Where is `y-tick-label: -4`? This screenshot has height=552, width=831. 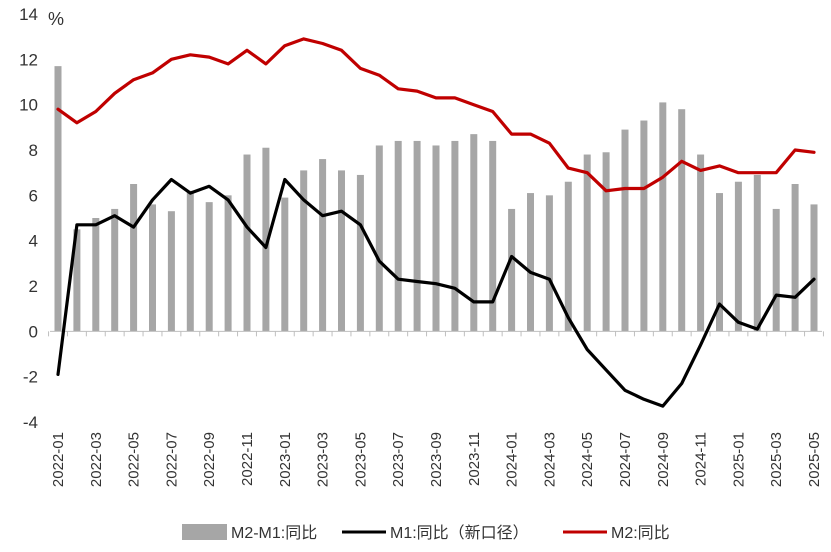 y-tick-label: -4 is located at coordinates (30, 422).